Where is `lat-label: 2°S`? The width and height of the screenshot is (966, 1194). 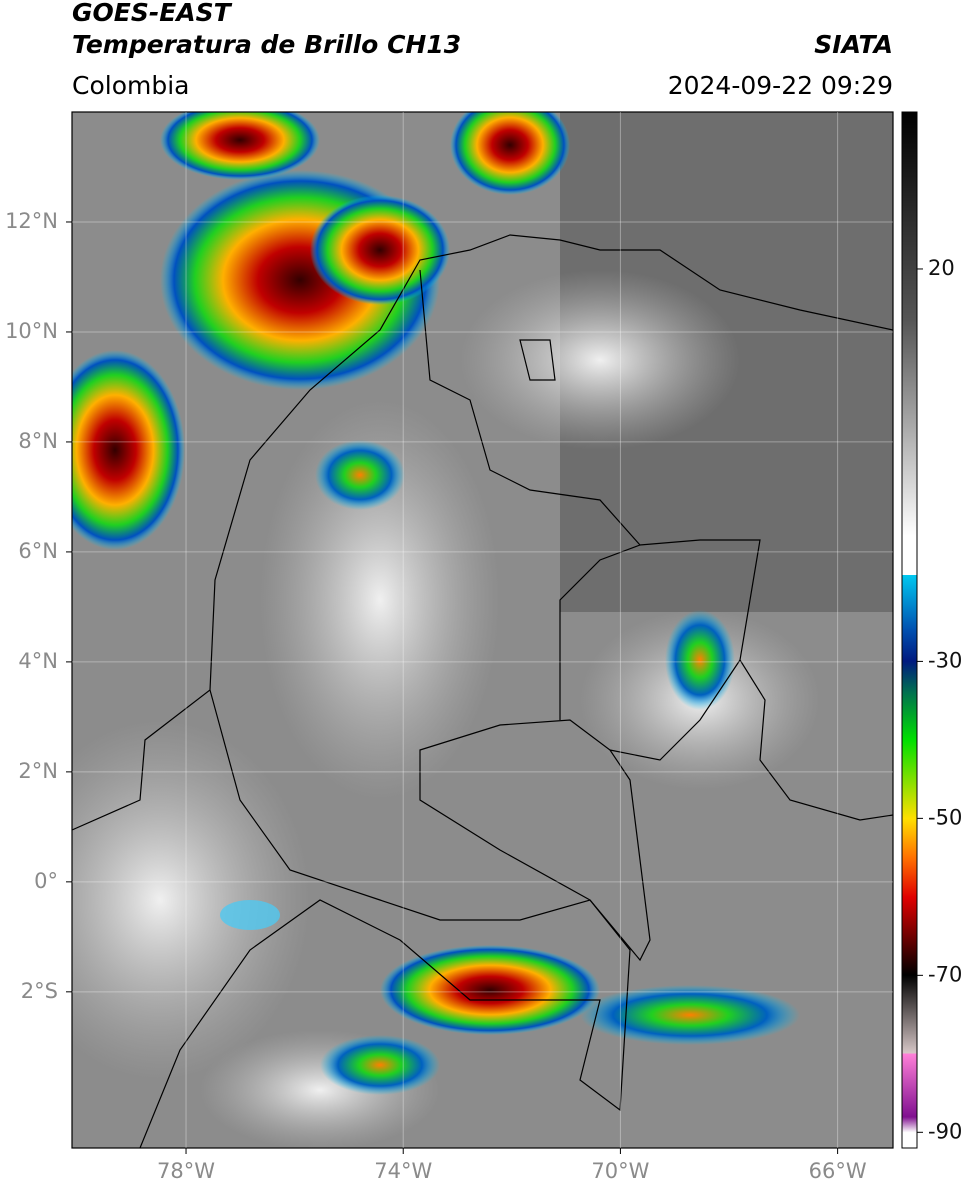
lat-label: 2°S is located at coordinates (39, 991).